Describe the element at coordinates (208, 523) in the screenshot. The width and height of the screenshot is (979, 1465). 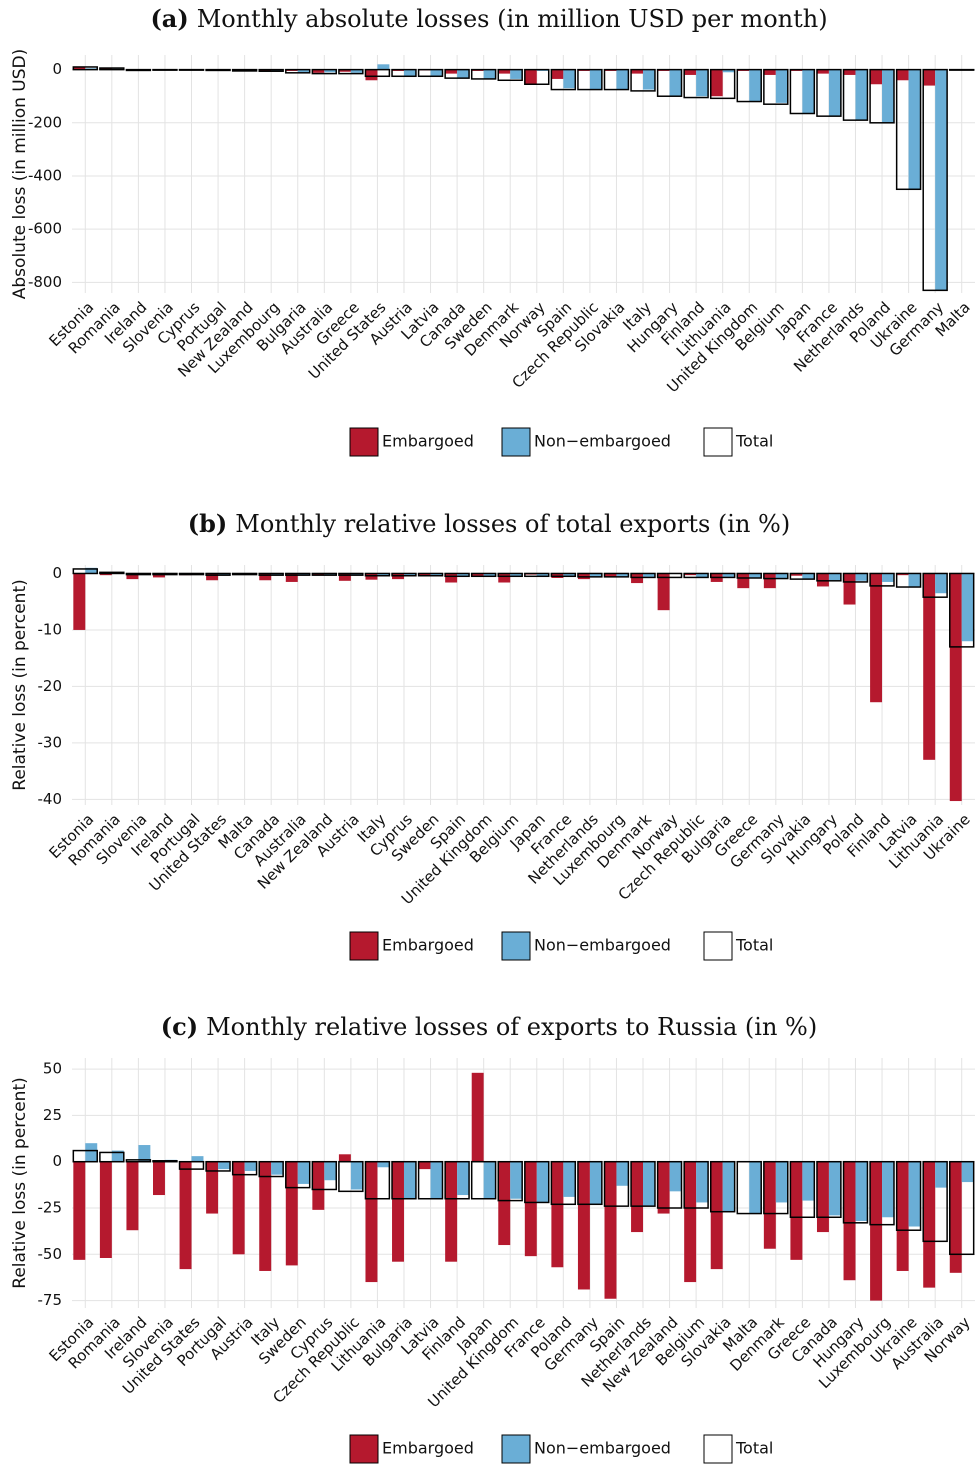
I see `panel-label: (b)` at that location.